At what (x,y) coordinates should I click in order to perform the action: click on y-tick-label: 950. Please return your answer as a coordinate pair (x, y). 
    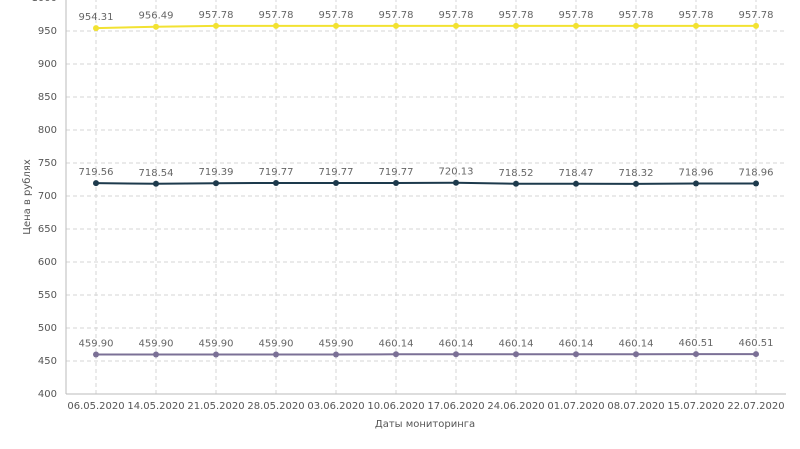
    Looking at the image, I should click on (47, 31).